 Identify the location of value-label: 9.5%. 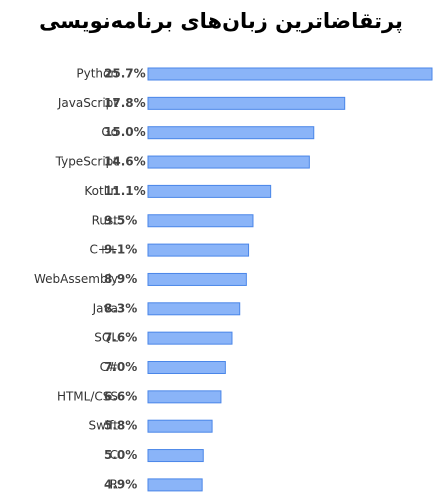
(120, 220).